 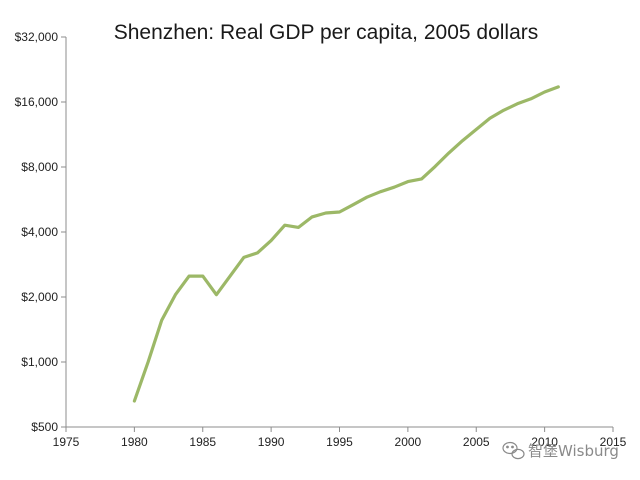 What do you see at coordinates (202, 442) in the screenshot?
I see `x-tick-label: 1985` at bounding box center [202, 442].